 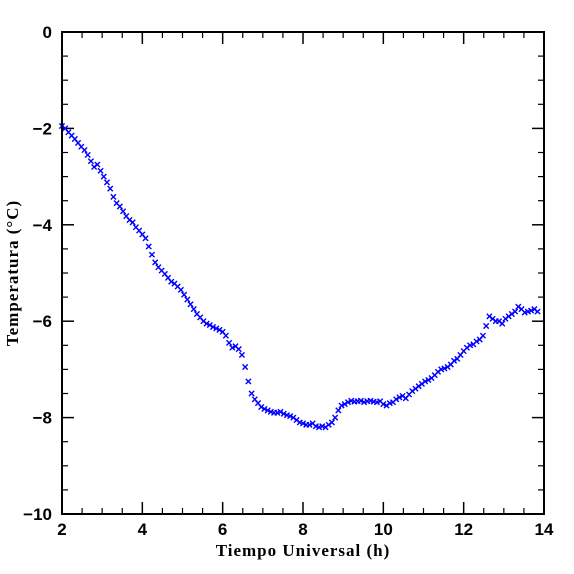 I want to click on y-tick-label: −8, so click(x=42, y=418).